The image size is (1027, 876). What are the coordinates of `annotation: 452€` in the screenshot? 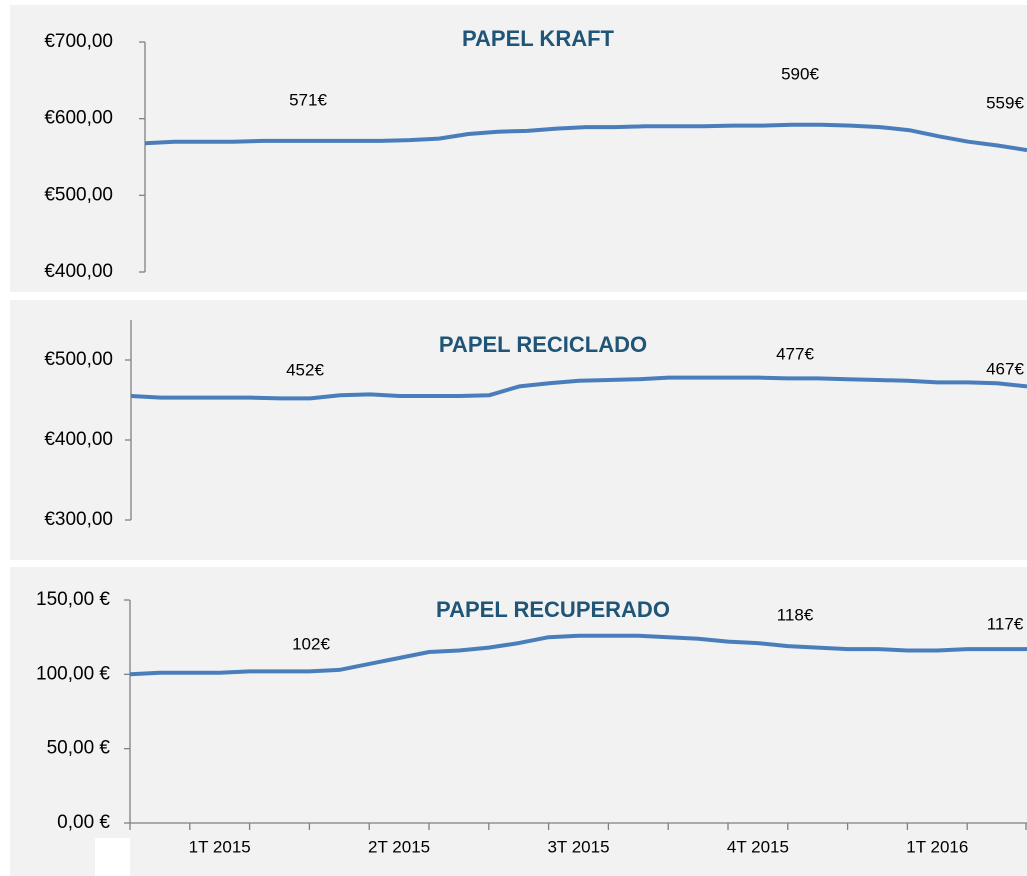 It's located at (305, 369).